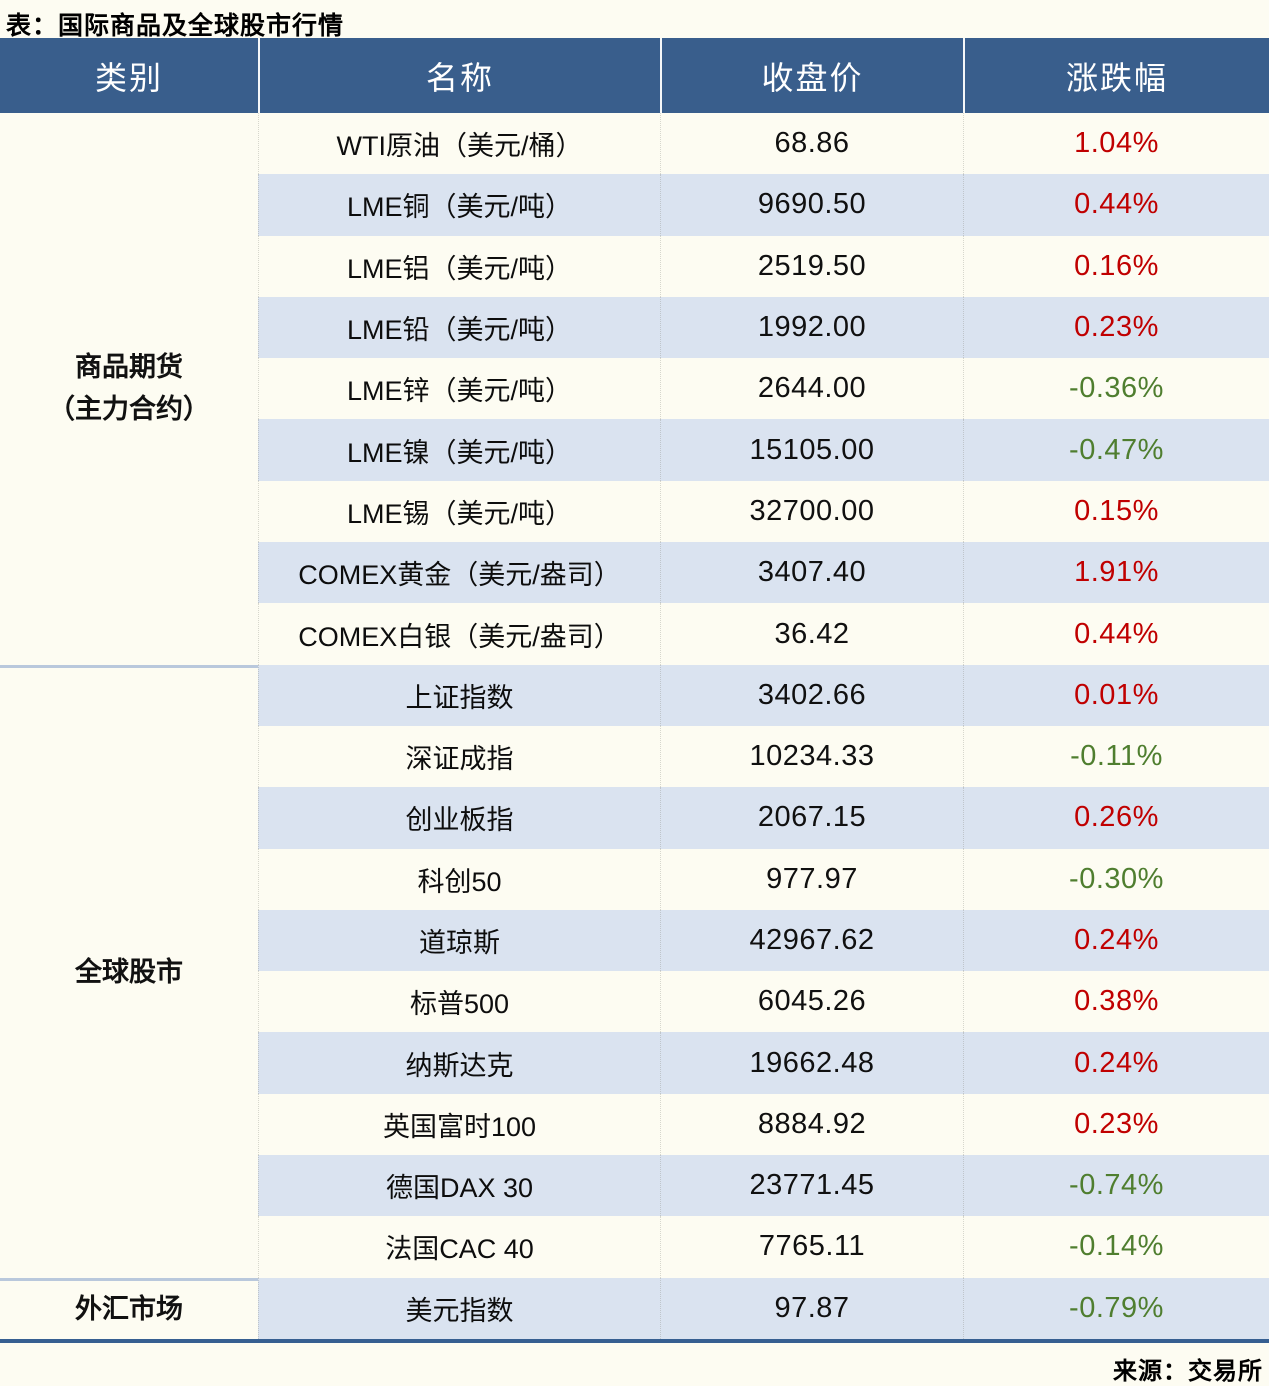 The width and height of the screenshot is (1269, 1386). What do you see at coordinates (811, 75) in the screenshot?
I see `header-close-price: 收盘价` at bounding box center [811, 75].